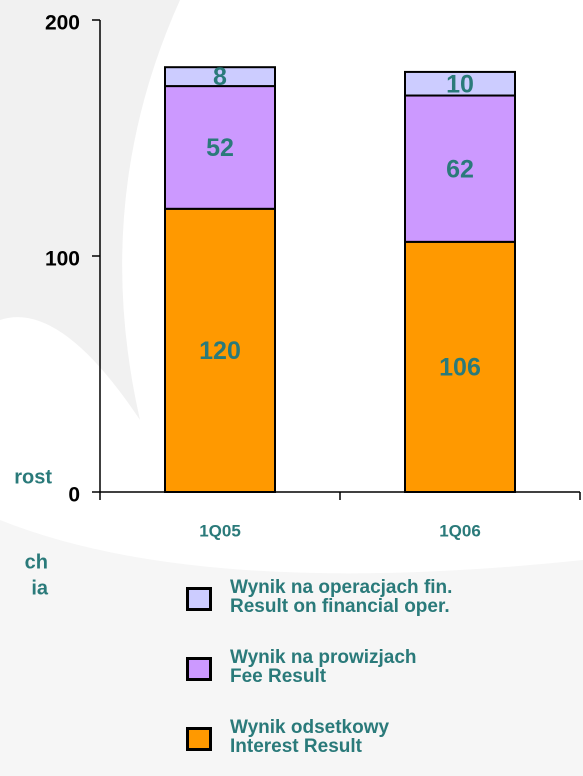 This screenshot has height=776, width=583. Describe the element at coordinates (40, 588) in the screenshot. I see `annotation: ia` at that location.